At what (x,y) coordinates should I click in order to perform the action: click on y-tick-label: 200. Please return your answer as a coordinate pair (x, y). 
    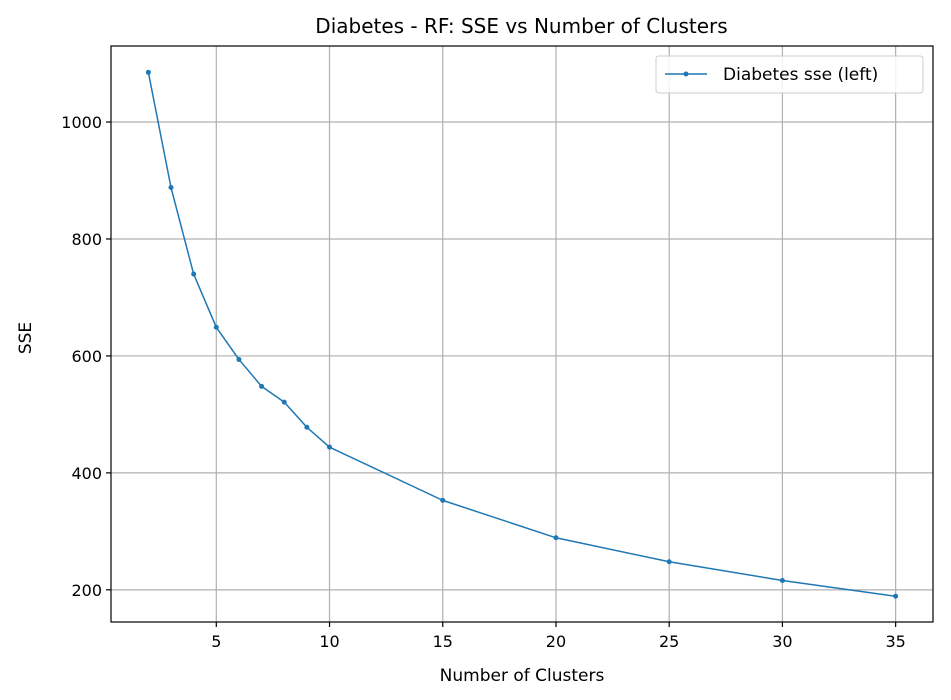
    Looking at the image, I should click on (86, 590).